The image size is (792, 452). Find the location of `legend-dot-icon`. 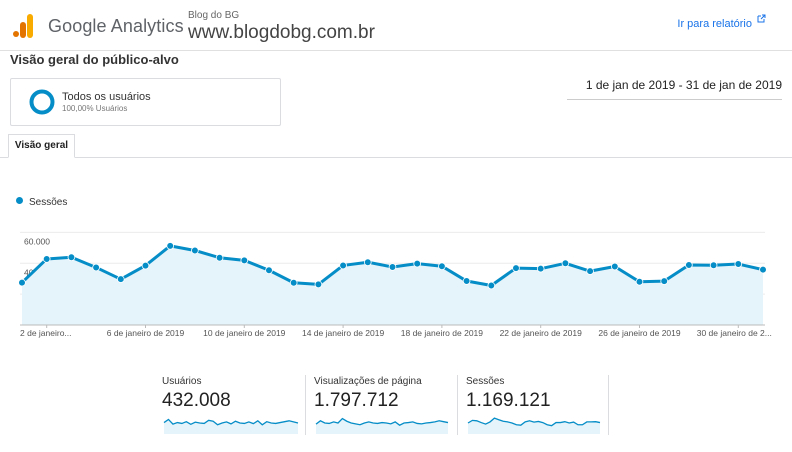

legend-dot-icon is located at coordinates (19, 200).